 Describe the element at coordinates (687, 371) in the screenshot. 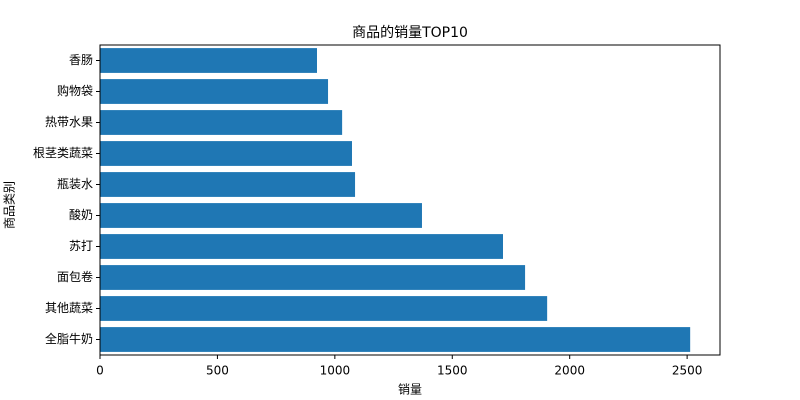

I see `x-tick-label: 2500` at that location.